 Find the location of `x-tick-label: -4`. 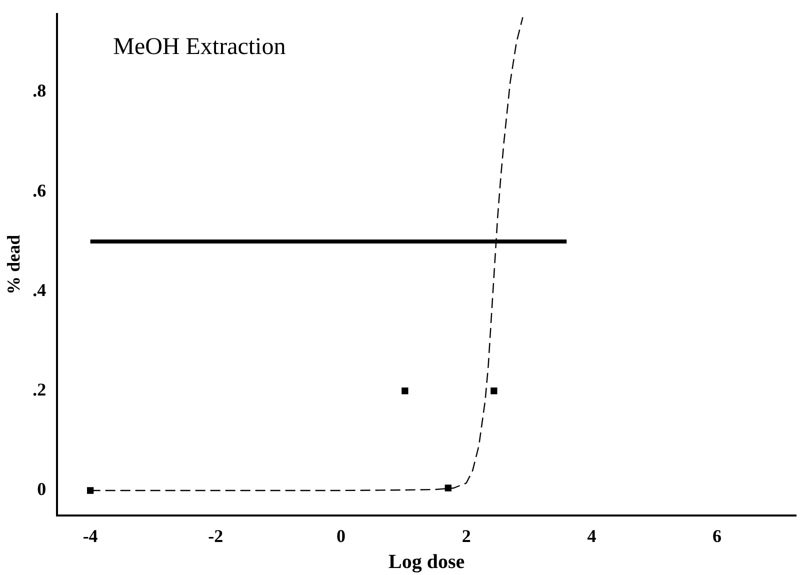

x-tick-label: -4 is located at coordinates (90, 536).